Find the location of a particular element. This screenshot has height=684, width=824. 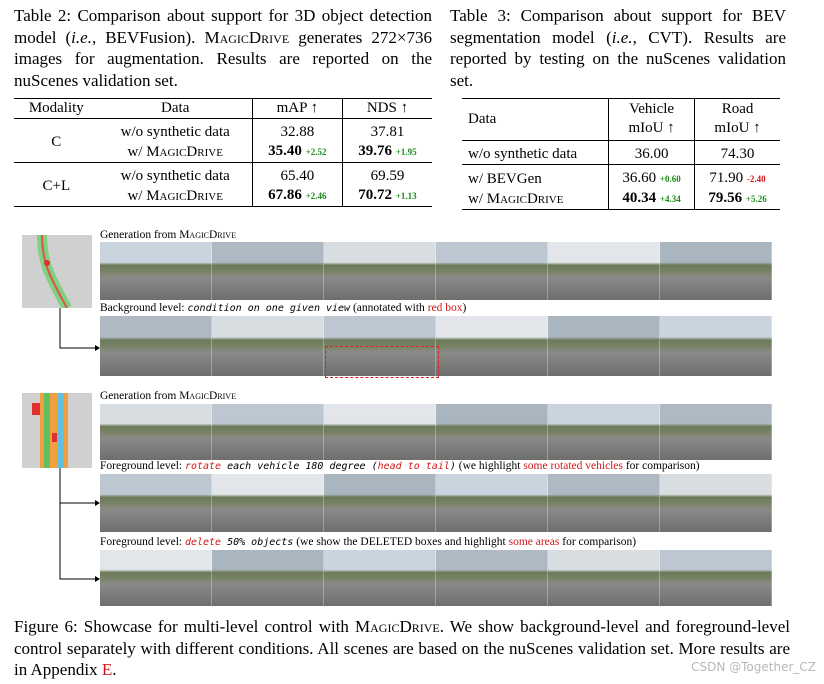

header-cell: NDS ↑ is located at coordinates (386, 108).